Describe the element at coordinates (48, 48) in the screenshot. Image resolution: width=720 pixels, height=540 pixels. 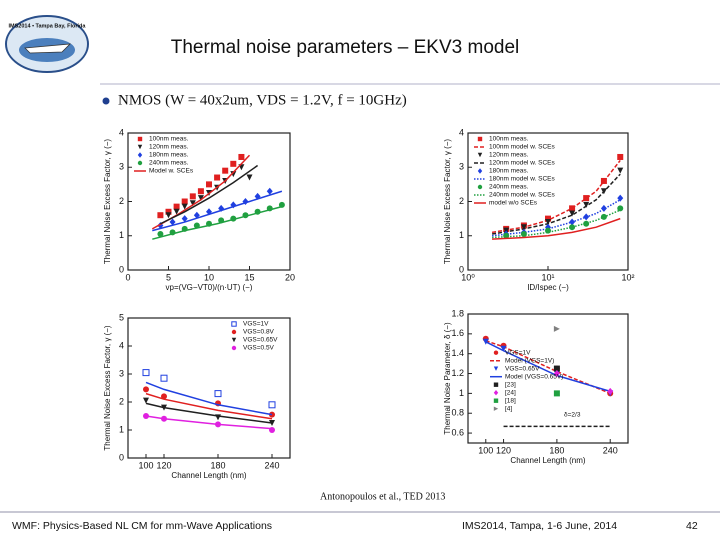
I see `logo-boat` at that location.